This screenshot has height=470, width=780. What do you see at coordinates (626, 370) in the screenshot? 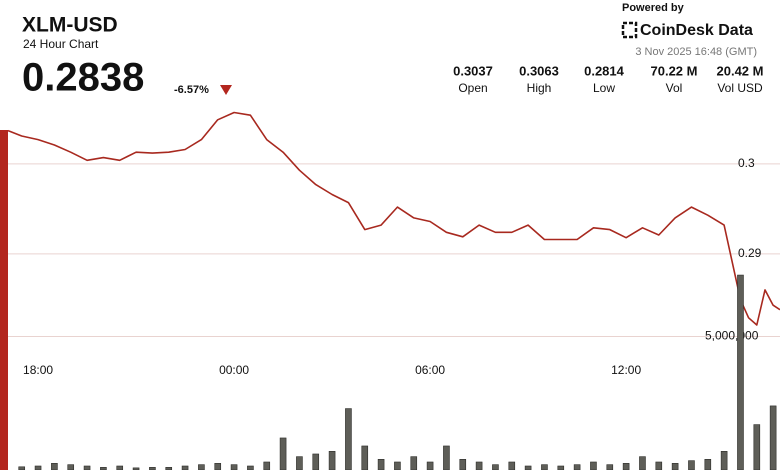
I see `x-tick-label: 12:00` at bounding box center [626, 370].